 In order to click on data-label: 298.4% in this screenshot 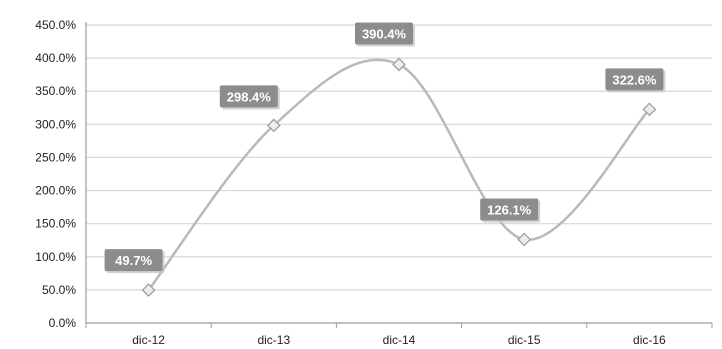, I will do `click(249, 96)`.